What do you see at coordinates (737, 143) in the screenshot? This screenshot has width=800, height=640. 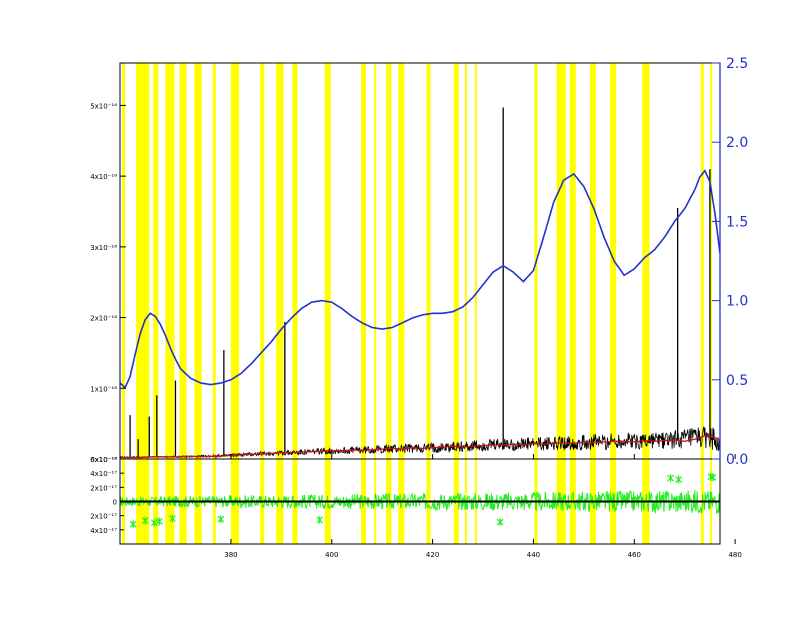 I see `right-axis-tick-label: 2.0` at bounding box center [737, 143].